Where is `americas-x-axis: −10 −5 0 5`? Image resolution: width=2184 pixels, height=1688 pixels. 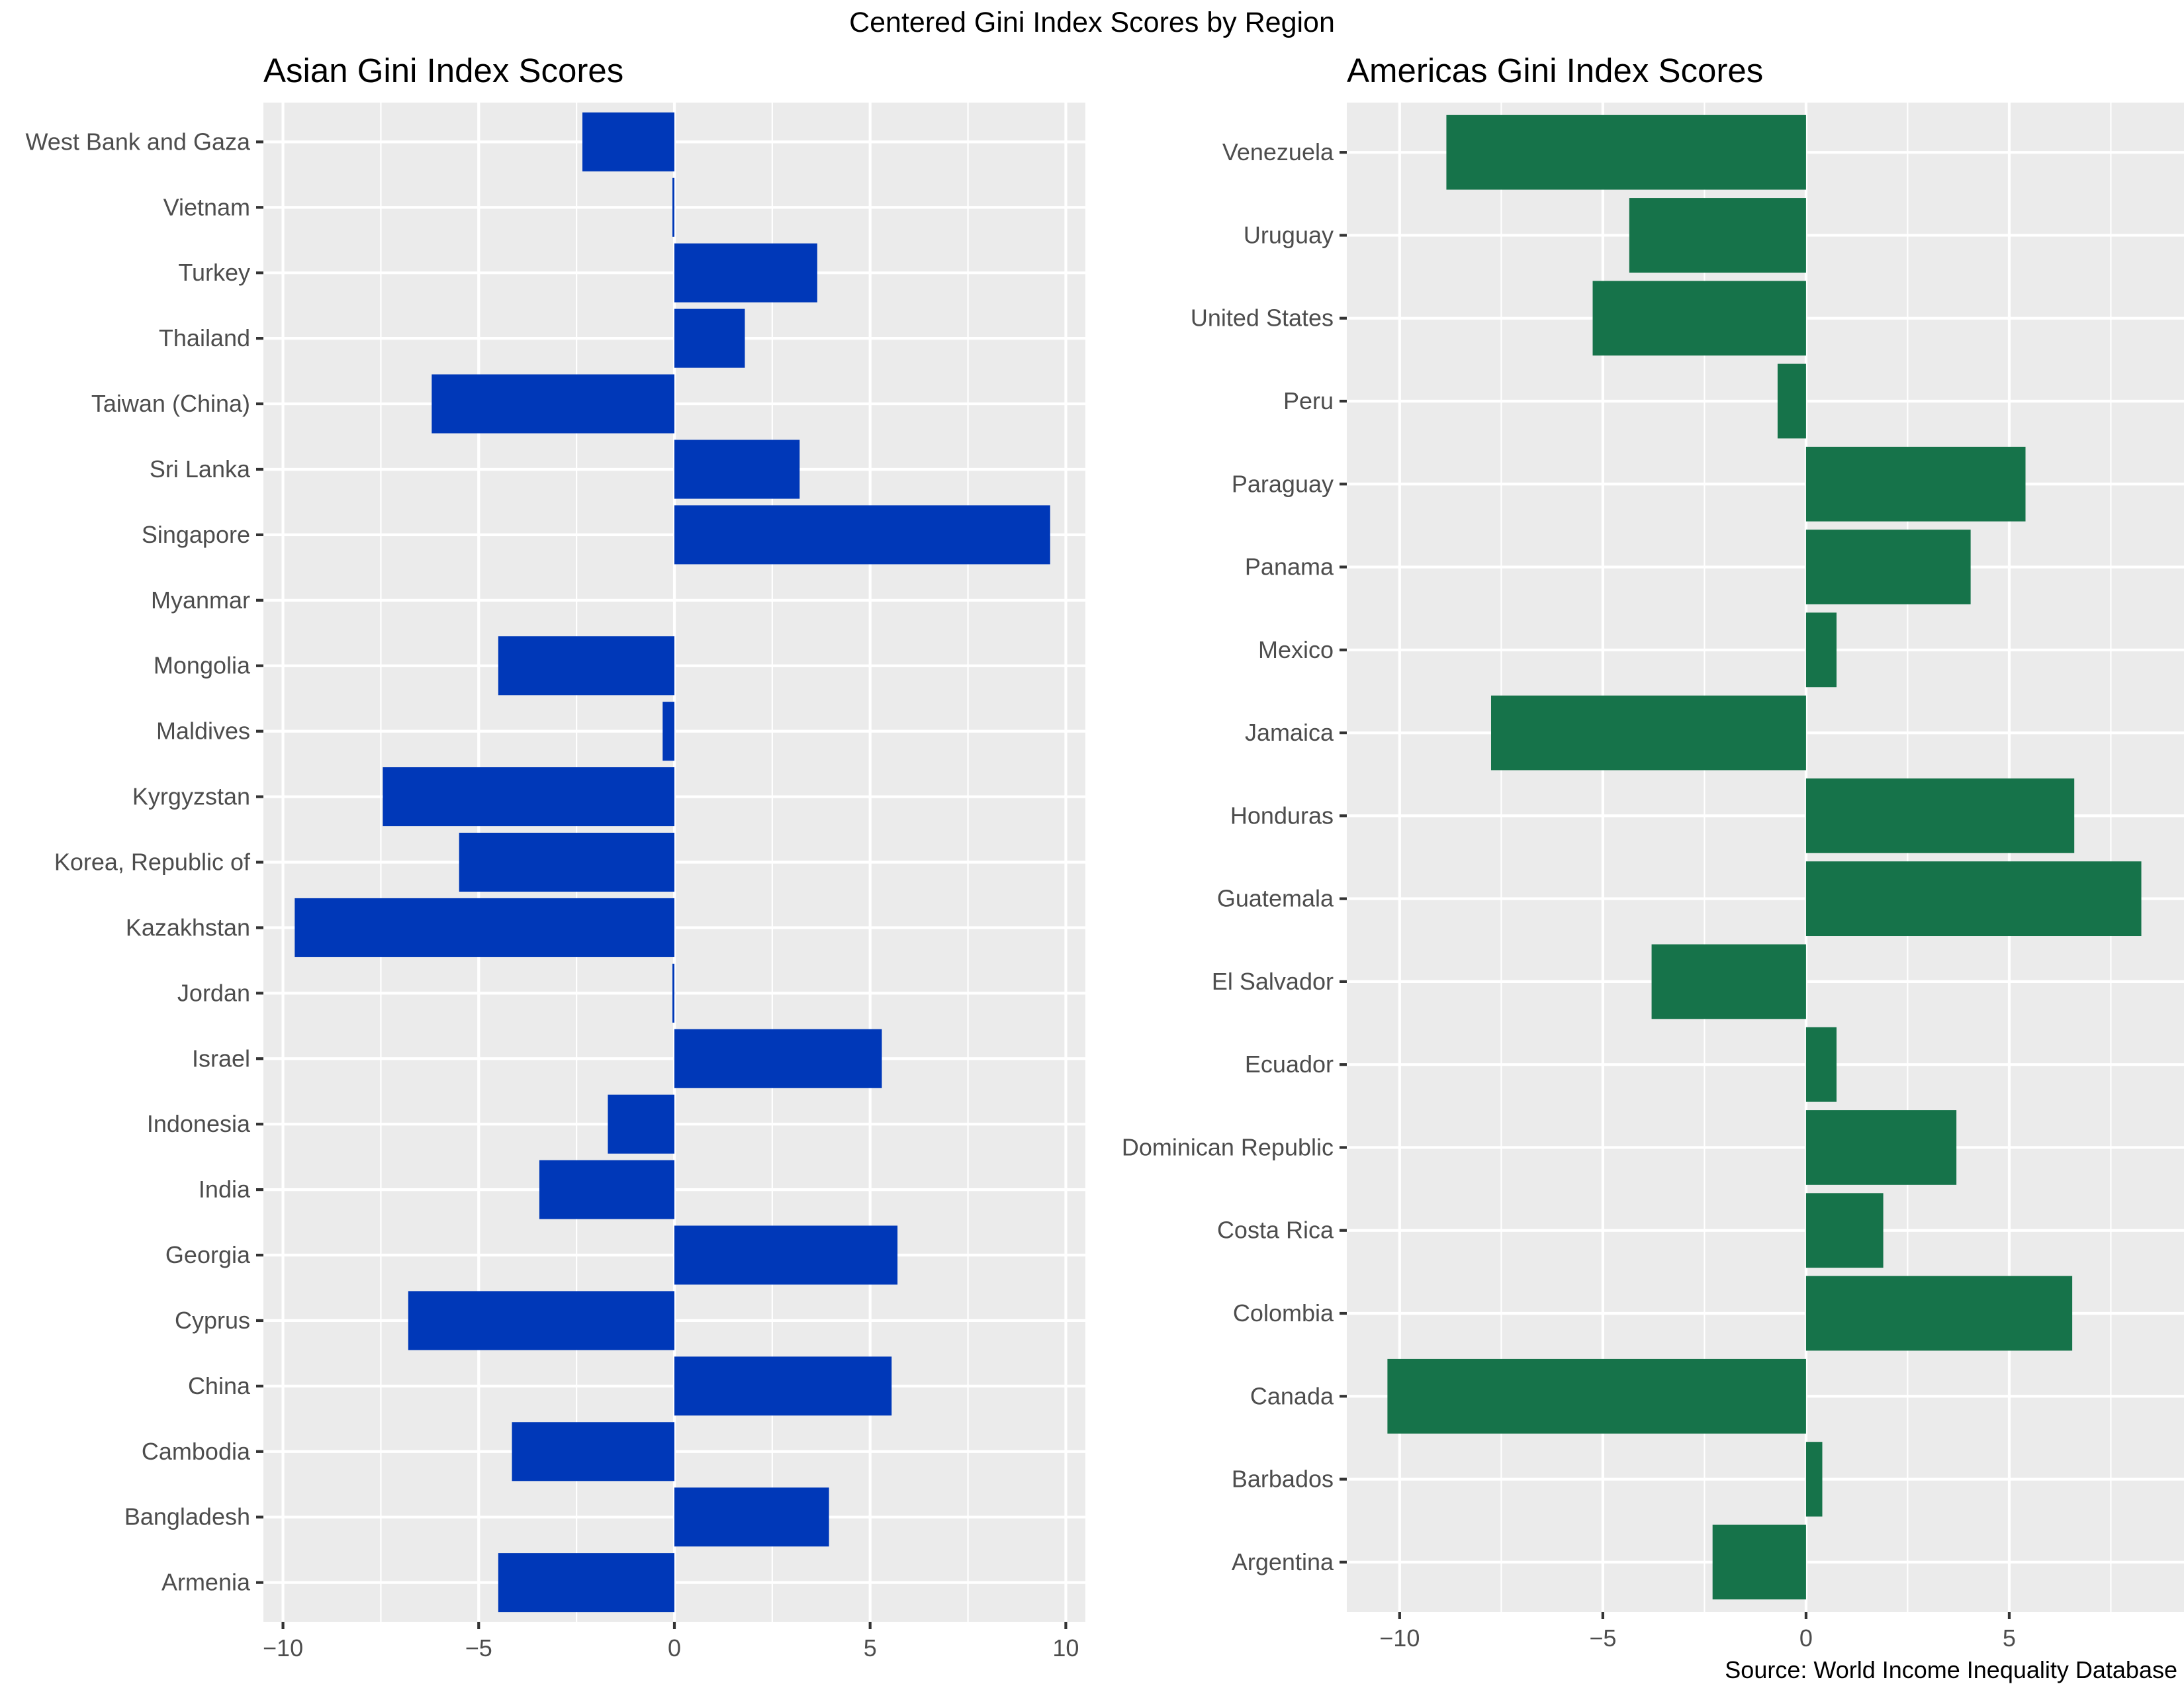
americas-x-axis: −10 −5 0 5 is located at coordinates (1698, 1632).